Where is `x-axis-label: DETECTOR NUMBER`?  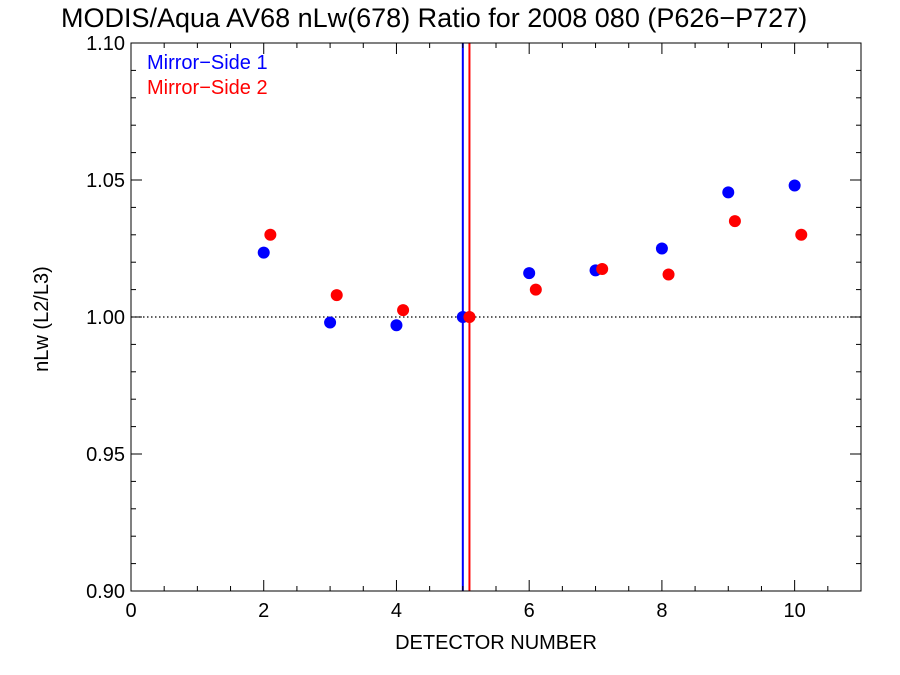 x-axis-label: DETECTOR NUMBER is located at coordinates (496, 643).